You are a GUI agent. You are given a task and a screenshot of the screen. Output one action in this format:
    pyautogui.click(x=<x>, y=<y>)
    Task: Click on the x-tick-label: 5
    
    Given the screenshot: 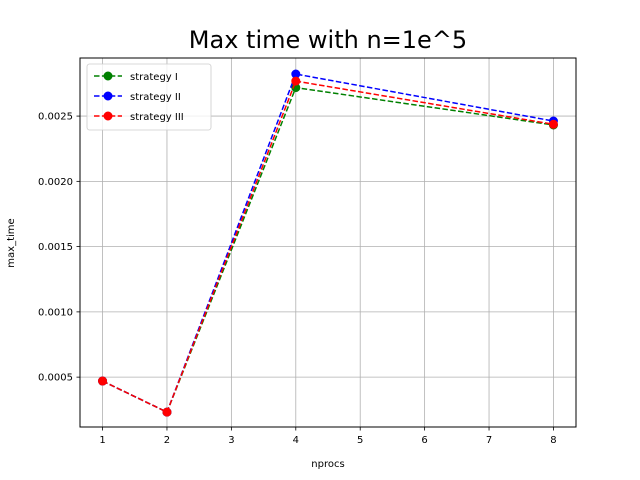 What is the action you would take?
    pyautogui.click(x=360, y=440)
    